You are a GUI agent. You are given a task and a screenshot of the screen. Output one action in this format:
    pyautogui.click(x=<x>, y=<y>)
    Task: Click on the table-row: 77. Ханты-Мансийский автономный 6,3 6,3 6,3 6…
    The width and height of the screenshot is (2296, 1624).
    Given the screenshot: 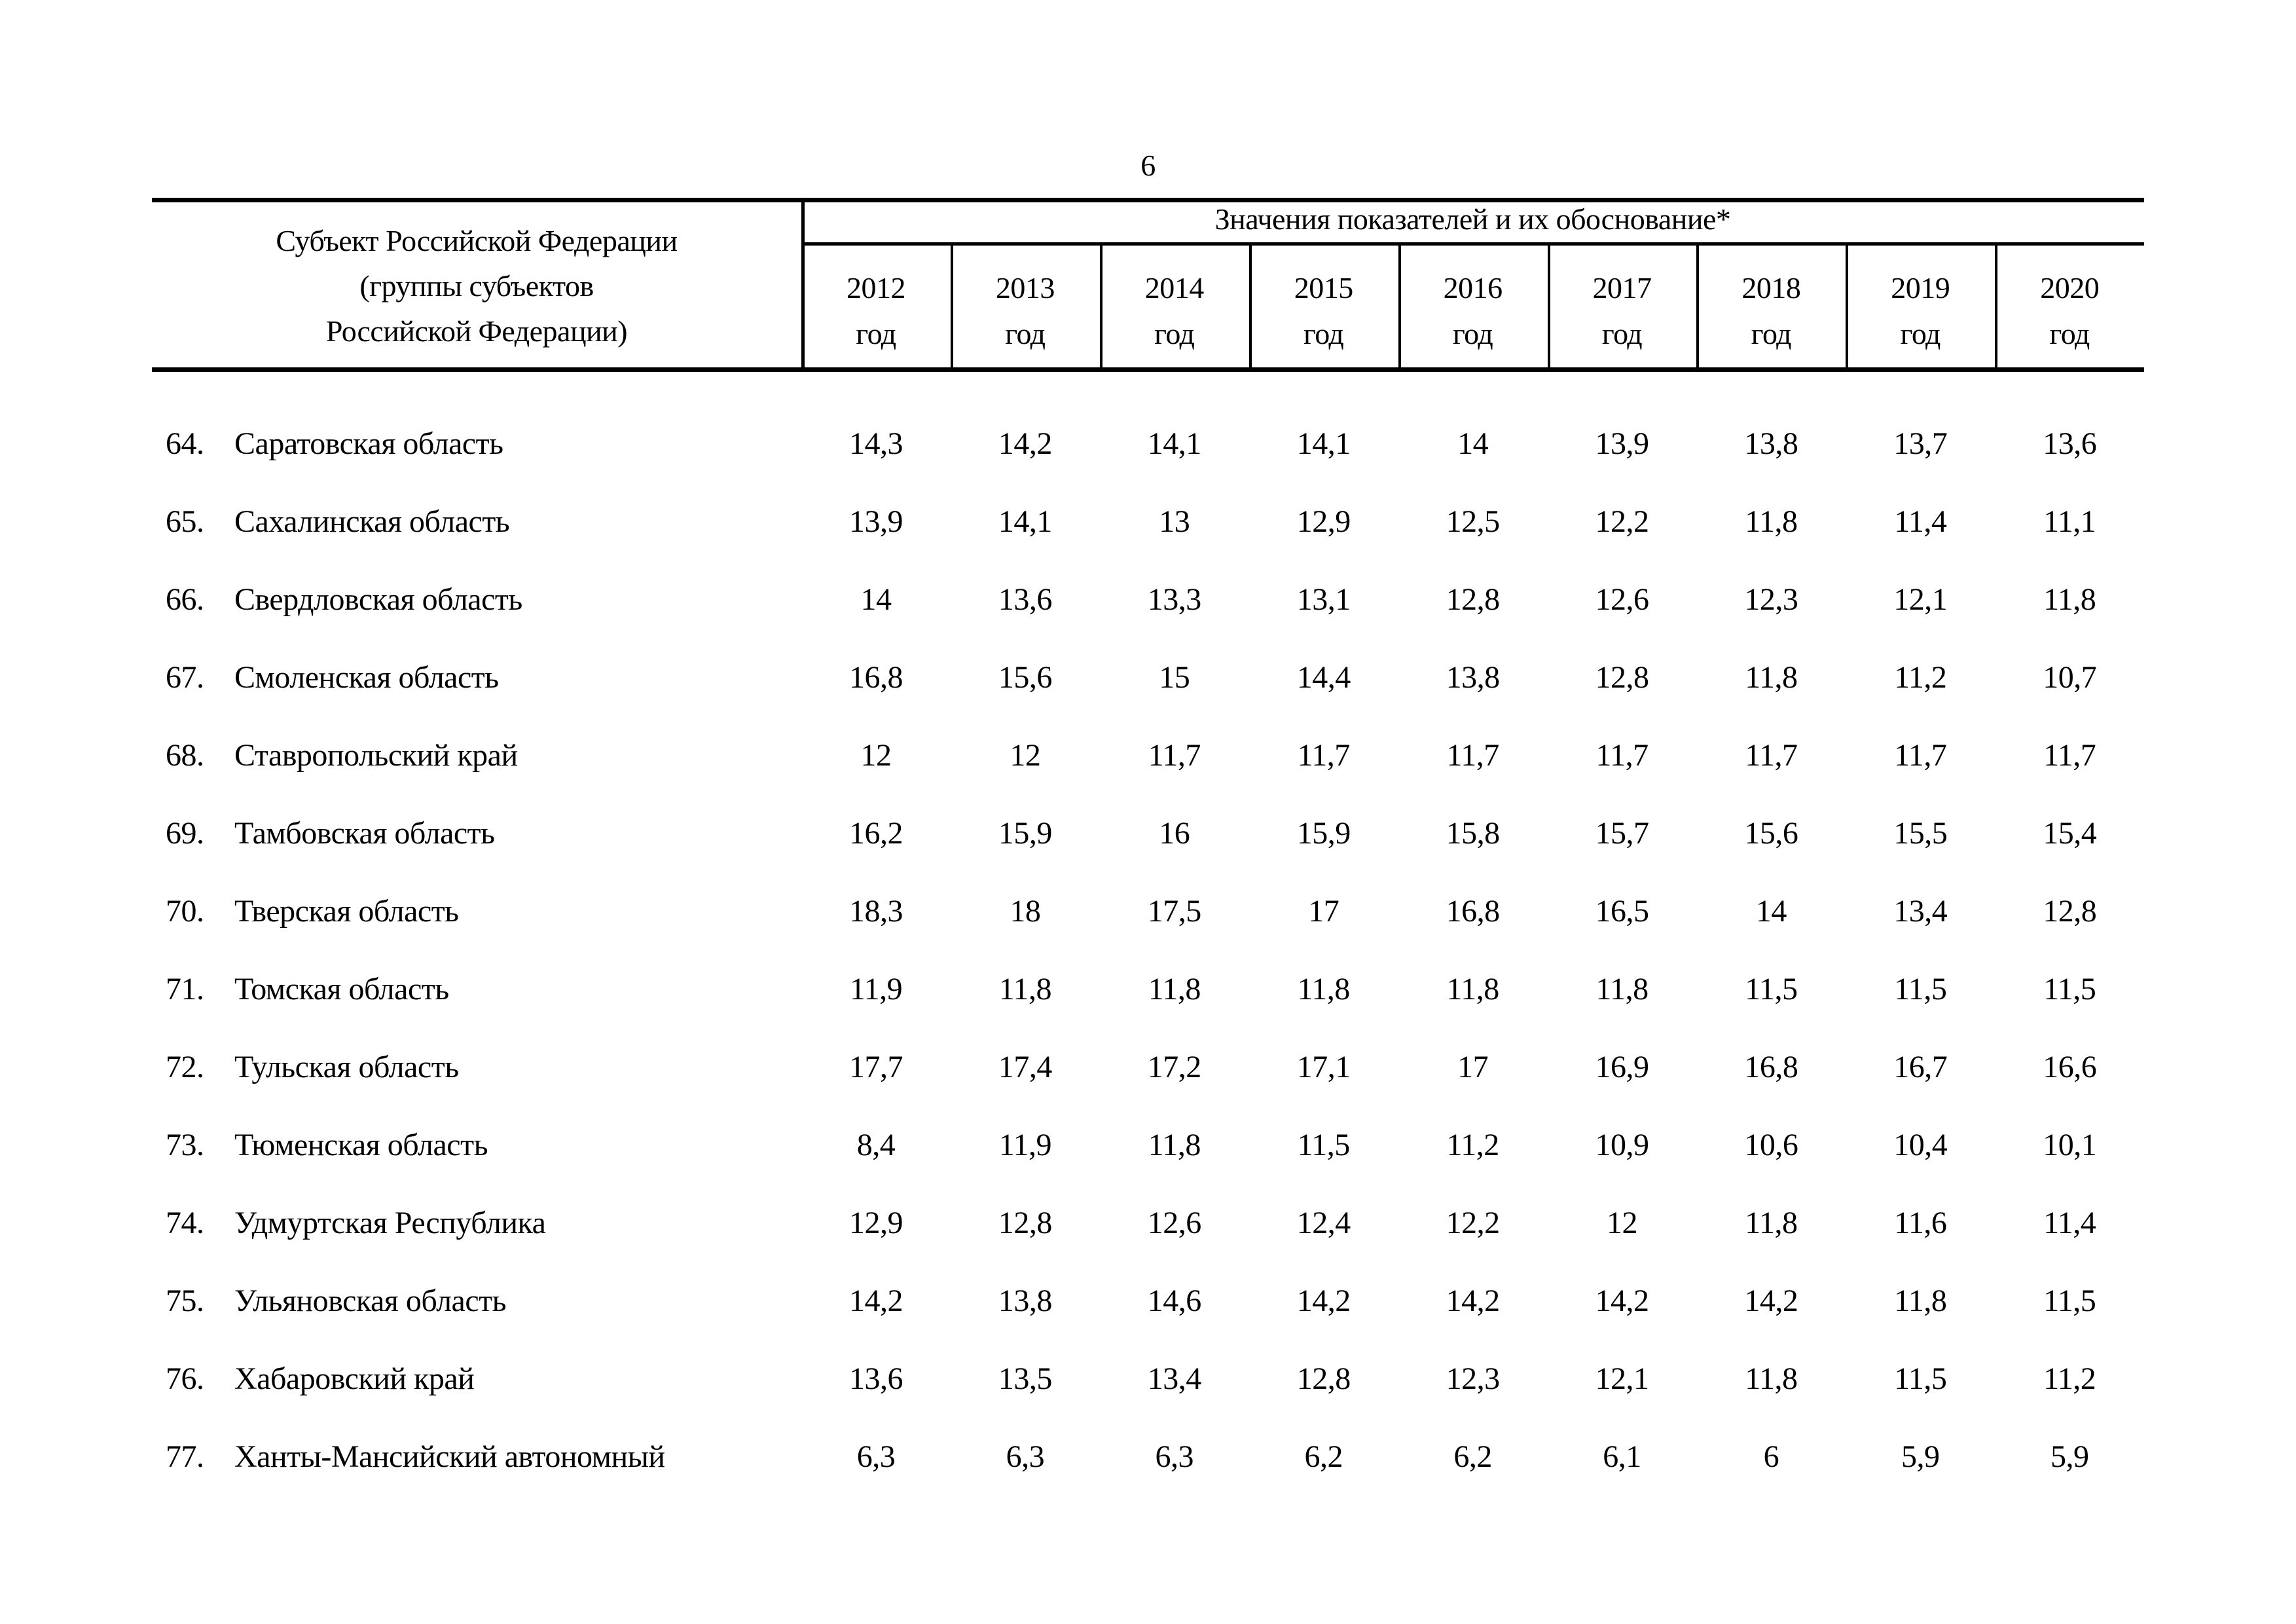 What is the action you would take?
    pyautogui.click(x=1148, y=1457)
    